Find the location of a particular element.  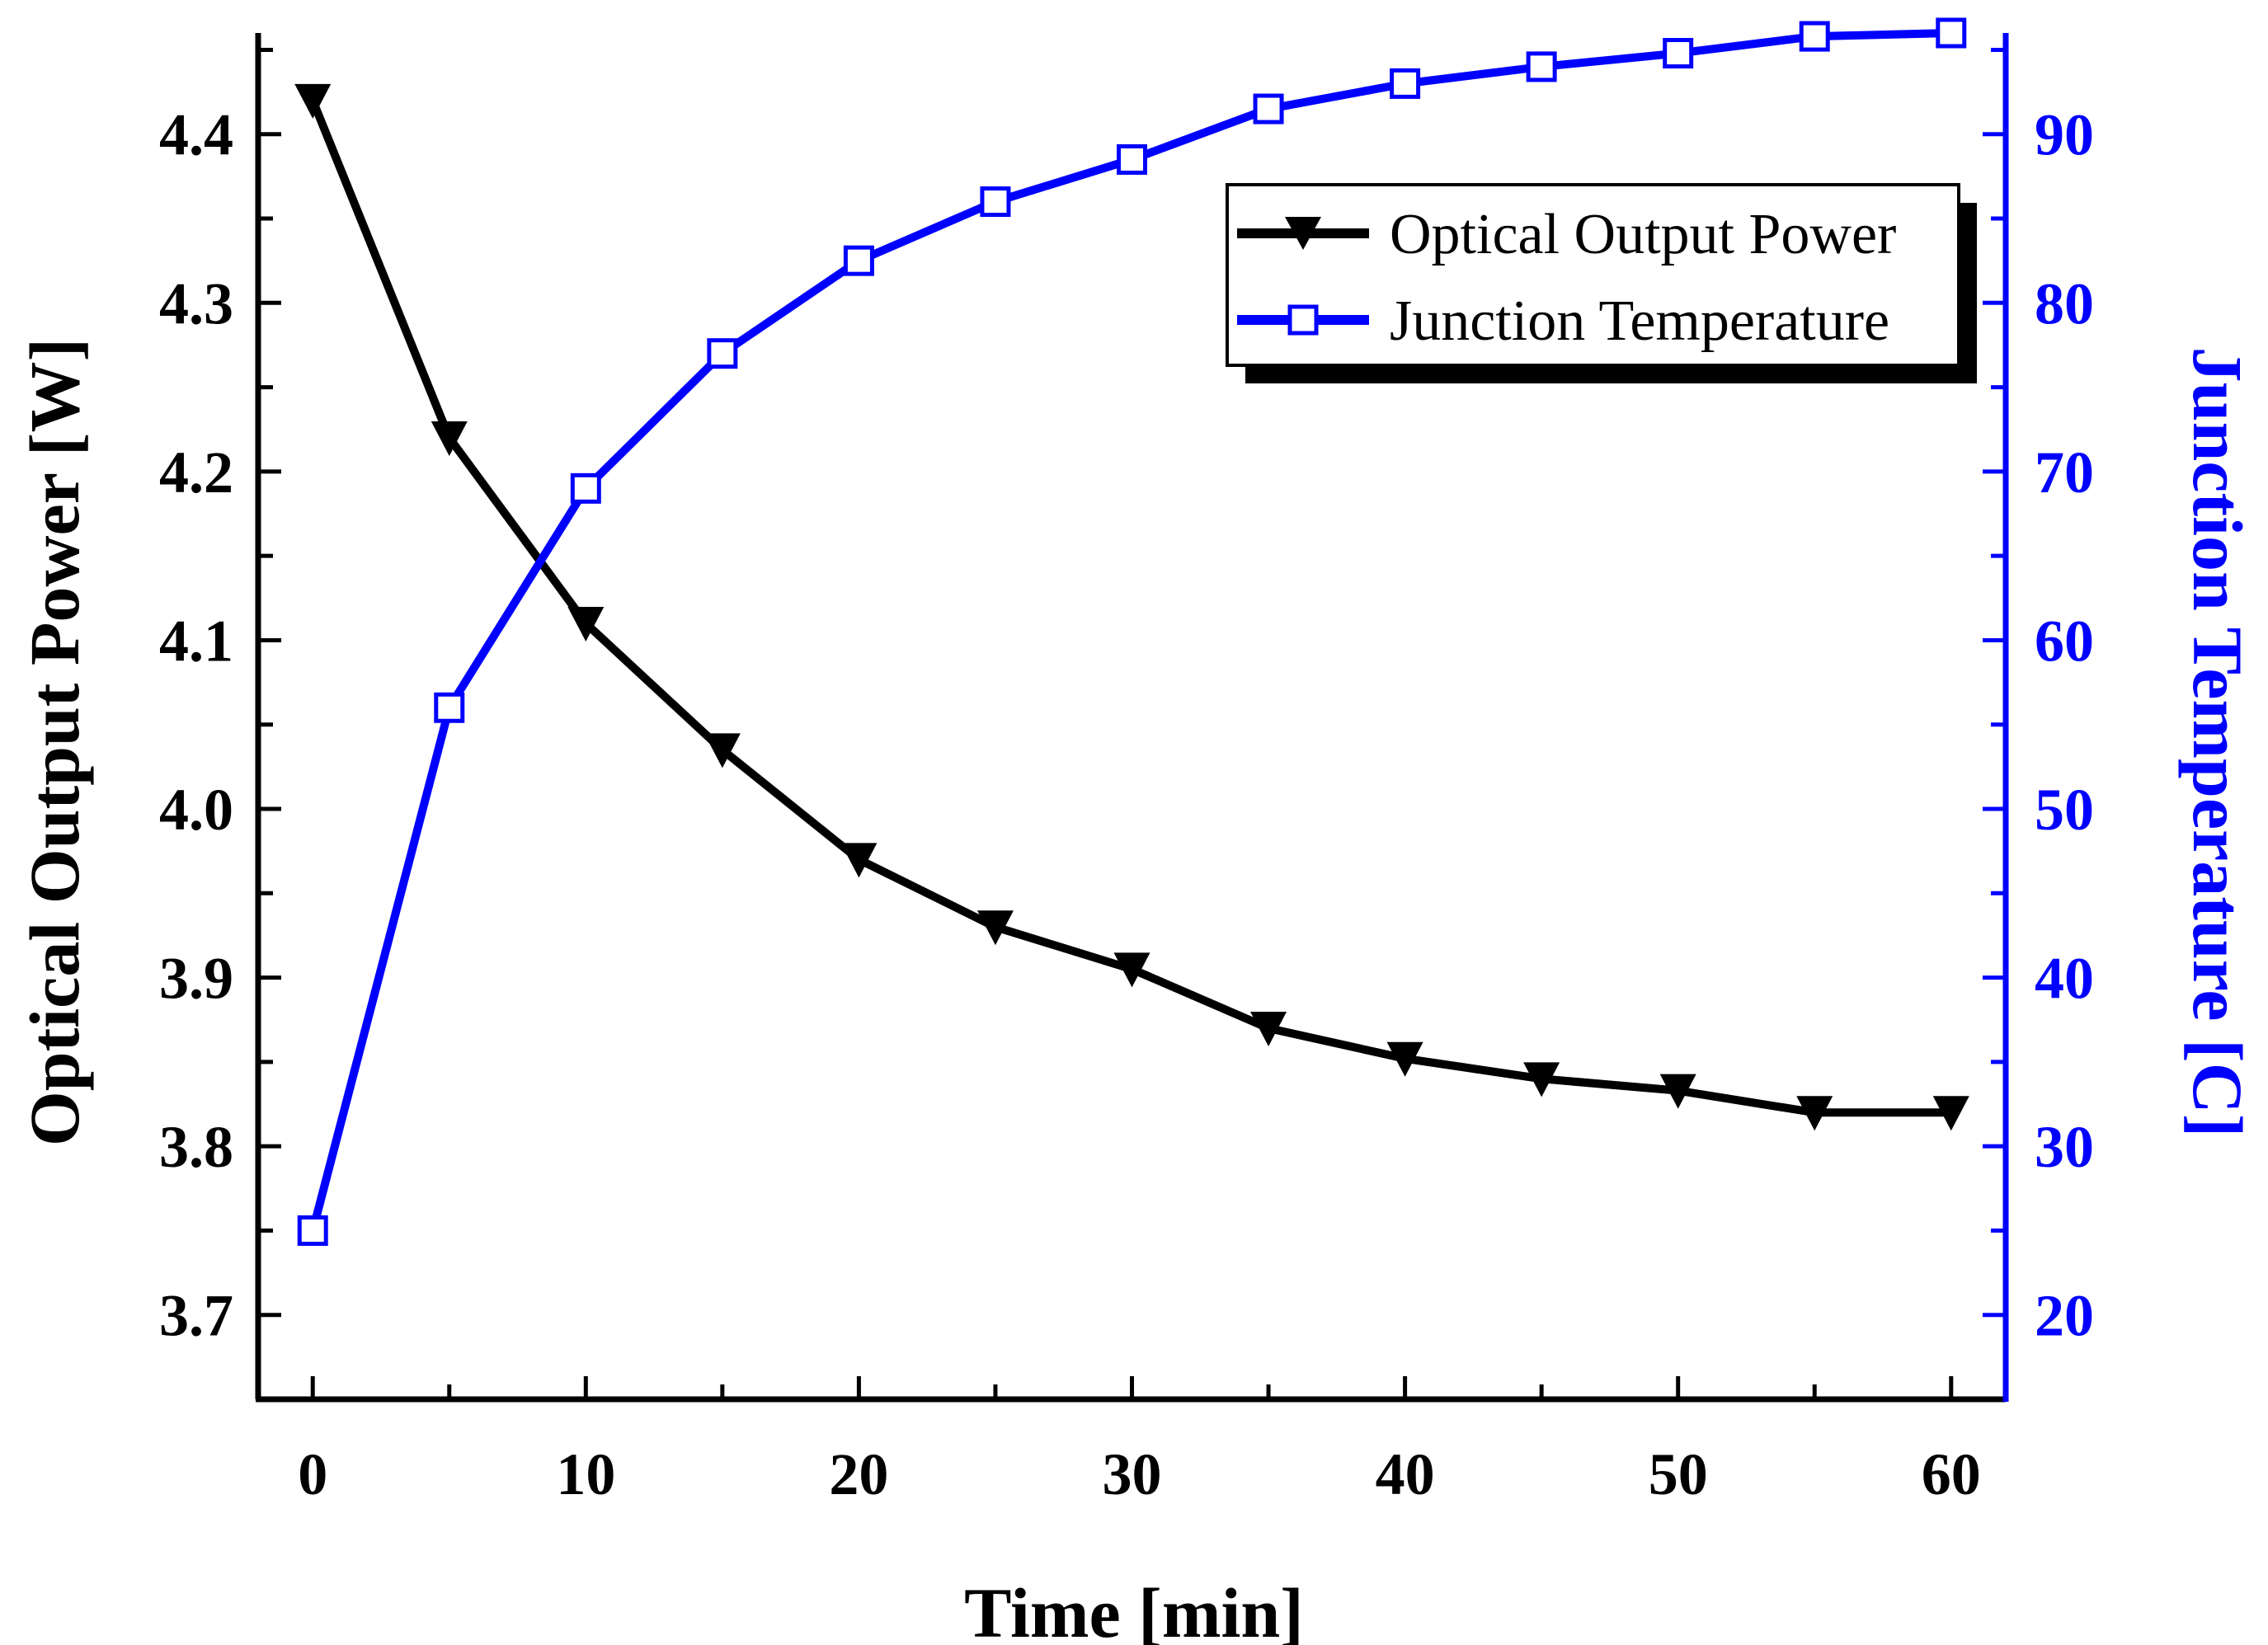

left-y-tick-label: 3.9 is located at coordinates (196, 979).